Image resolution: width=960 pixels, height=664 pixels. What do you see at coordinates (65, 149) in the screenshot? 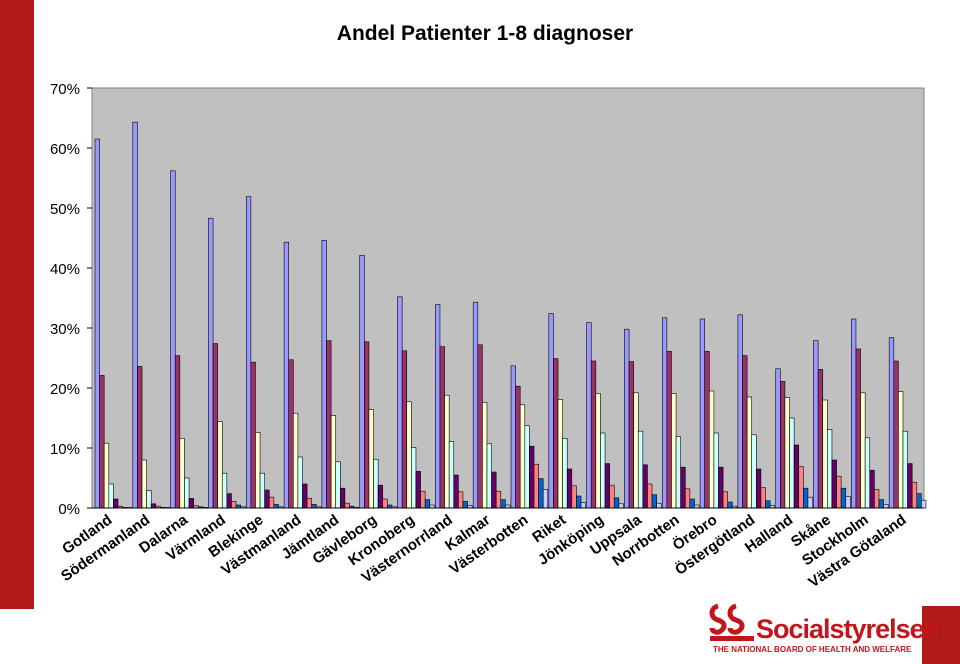
I see `y-tick-label: 60%` at bounding box center [65, 149].